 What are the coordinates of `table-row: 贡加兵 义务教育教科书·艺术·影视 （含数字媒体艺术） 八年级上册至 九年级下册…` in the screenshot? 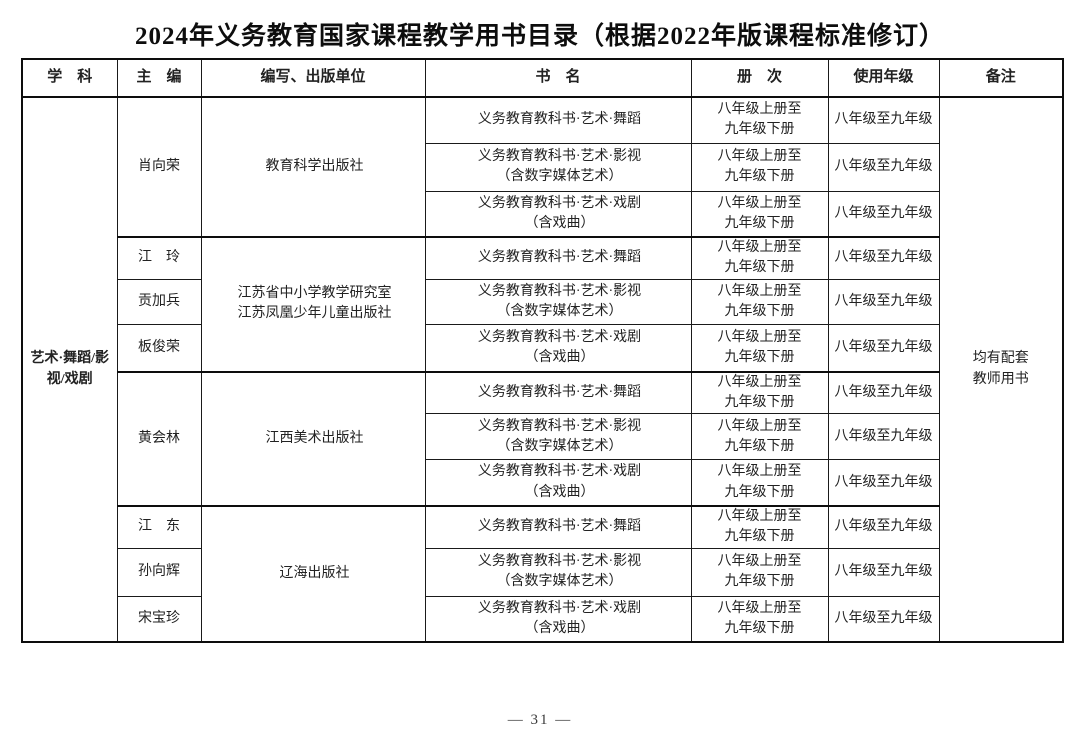 It's located at (542, 302).